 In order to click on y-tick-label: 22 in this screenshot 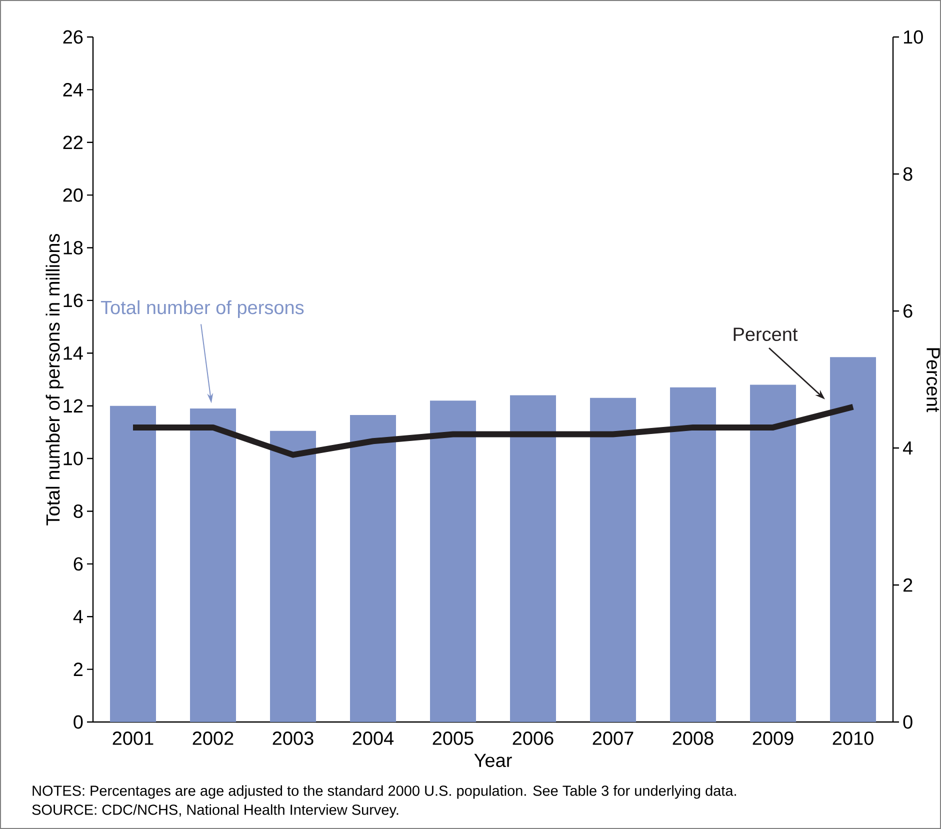, I will do `click(73, 143)`.